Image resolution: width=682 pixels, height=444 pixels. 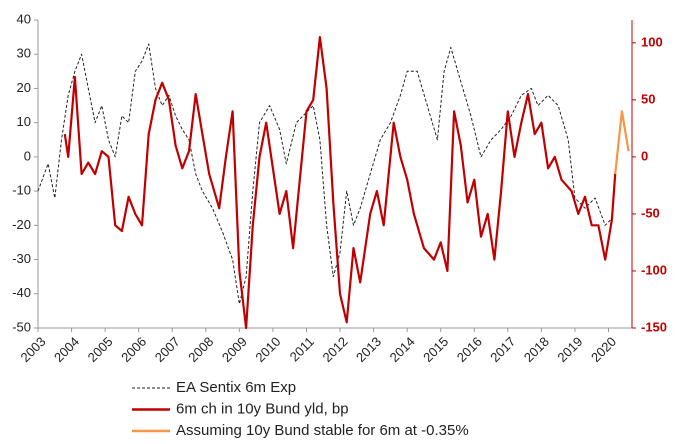 What do you see at coordinates (469, 349) in the screenshot?
I see `x-tick-label: 2016` at bounding box center [469, 349].